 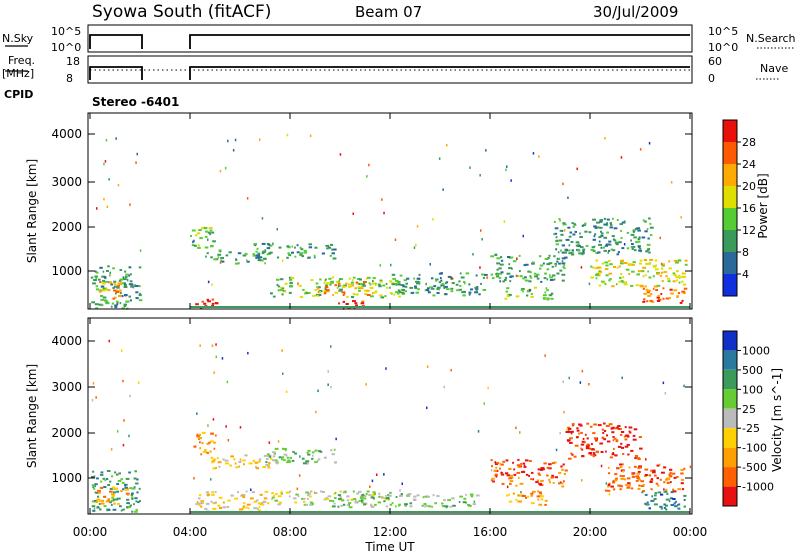 I want to click on power-colorbar-swatch, so click(x=730, y=241).